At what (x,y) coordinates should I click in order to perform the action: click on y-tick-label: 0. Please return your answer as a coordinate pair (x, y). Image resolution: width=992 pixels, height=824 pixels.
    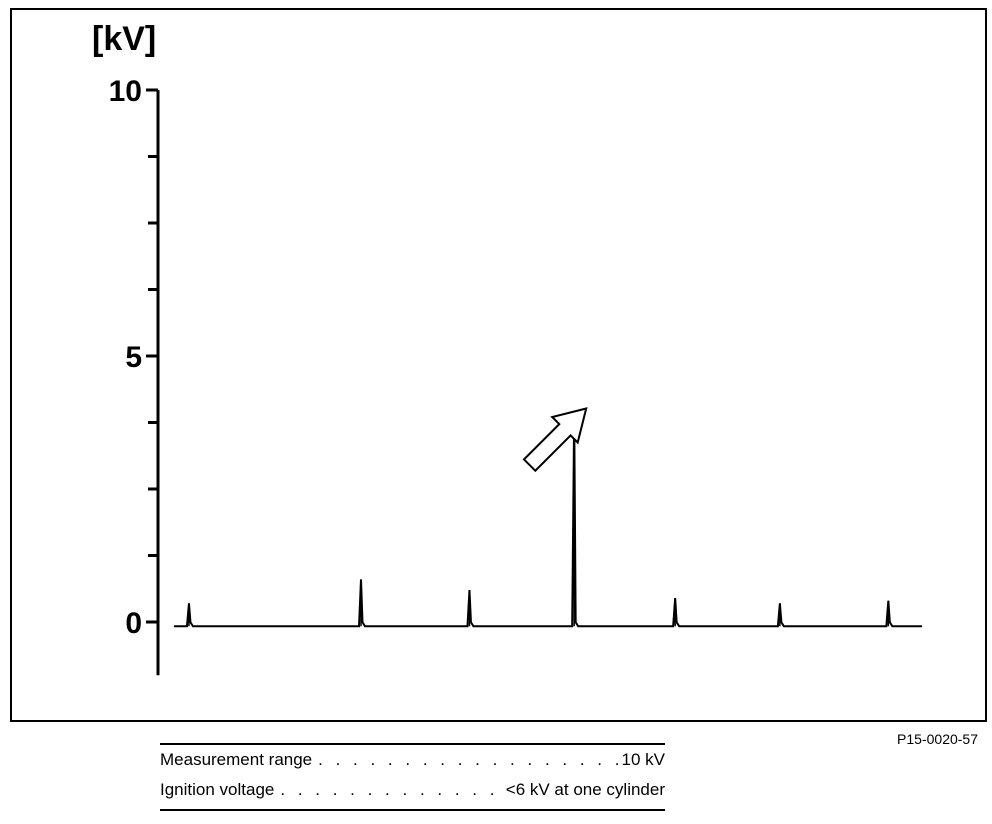
    Looking at the image, I should click on (133, 623).